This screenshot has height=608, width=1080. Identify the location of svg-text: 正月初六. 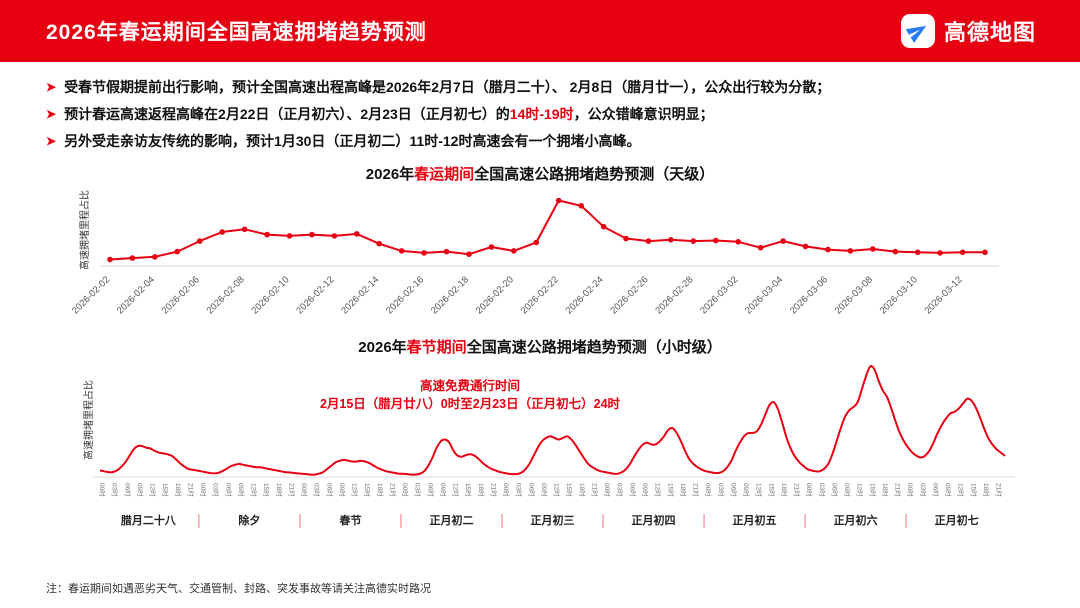
(856, 520).